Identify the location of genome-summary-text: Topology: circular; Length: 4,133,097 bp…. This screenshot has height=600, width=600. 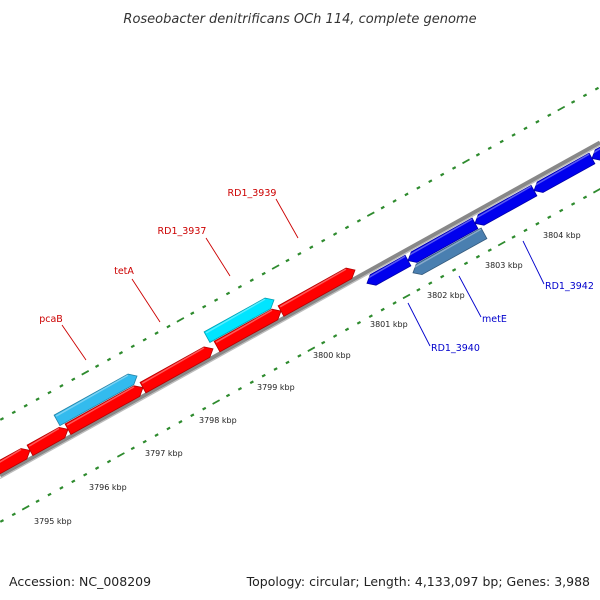
(418, 581).